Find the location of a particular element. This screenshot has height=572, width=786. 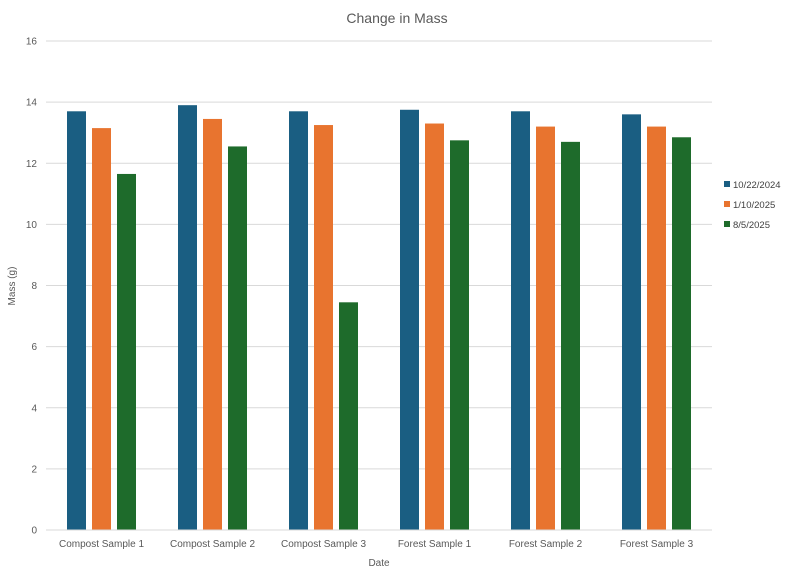

legend-label: 10/22/2024 is located at coordinates (757, 185).